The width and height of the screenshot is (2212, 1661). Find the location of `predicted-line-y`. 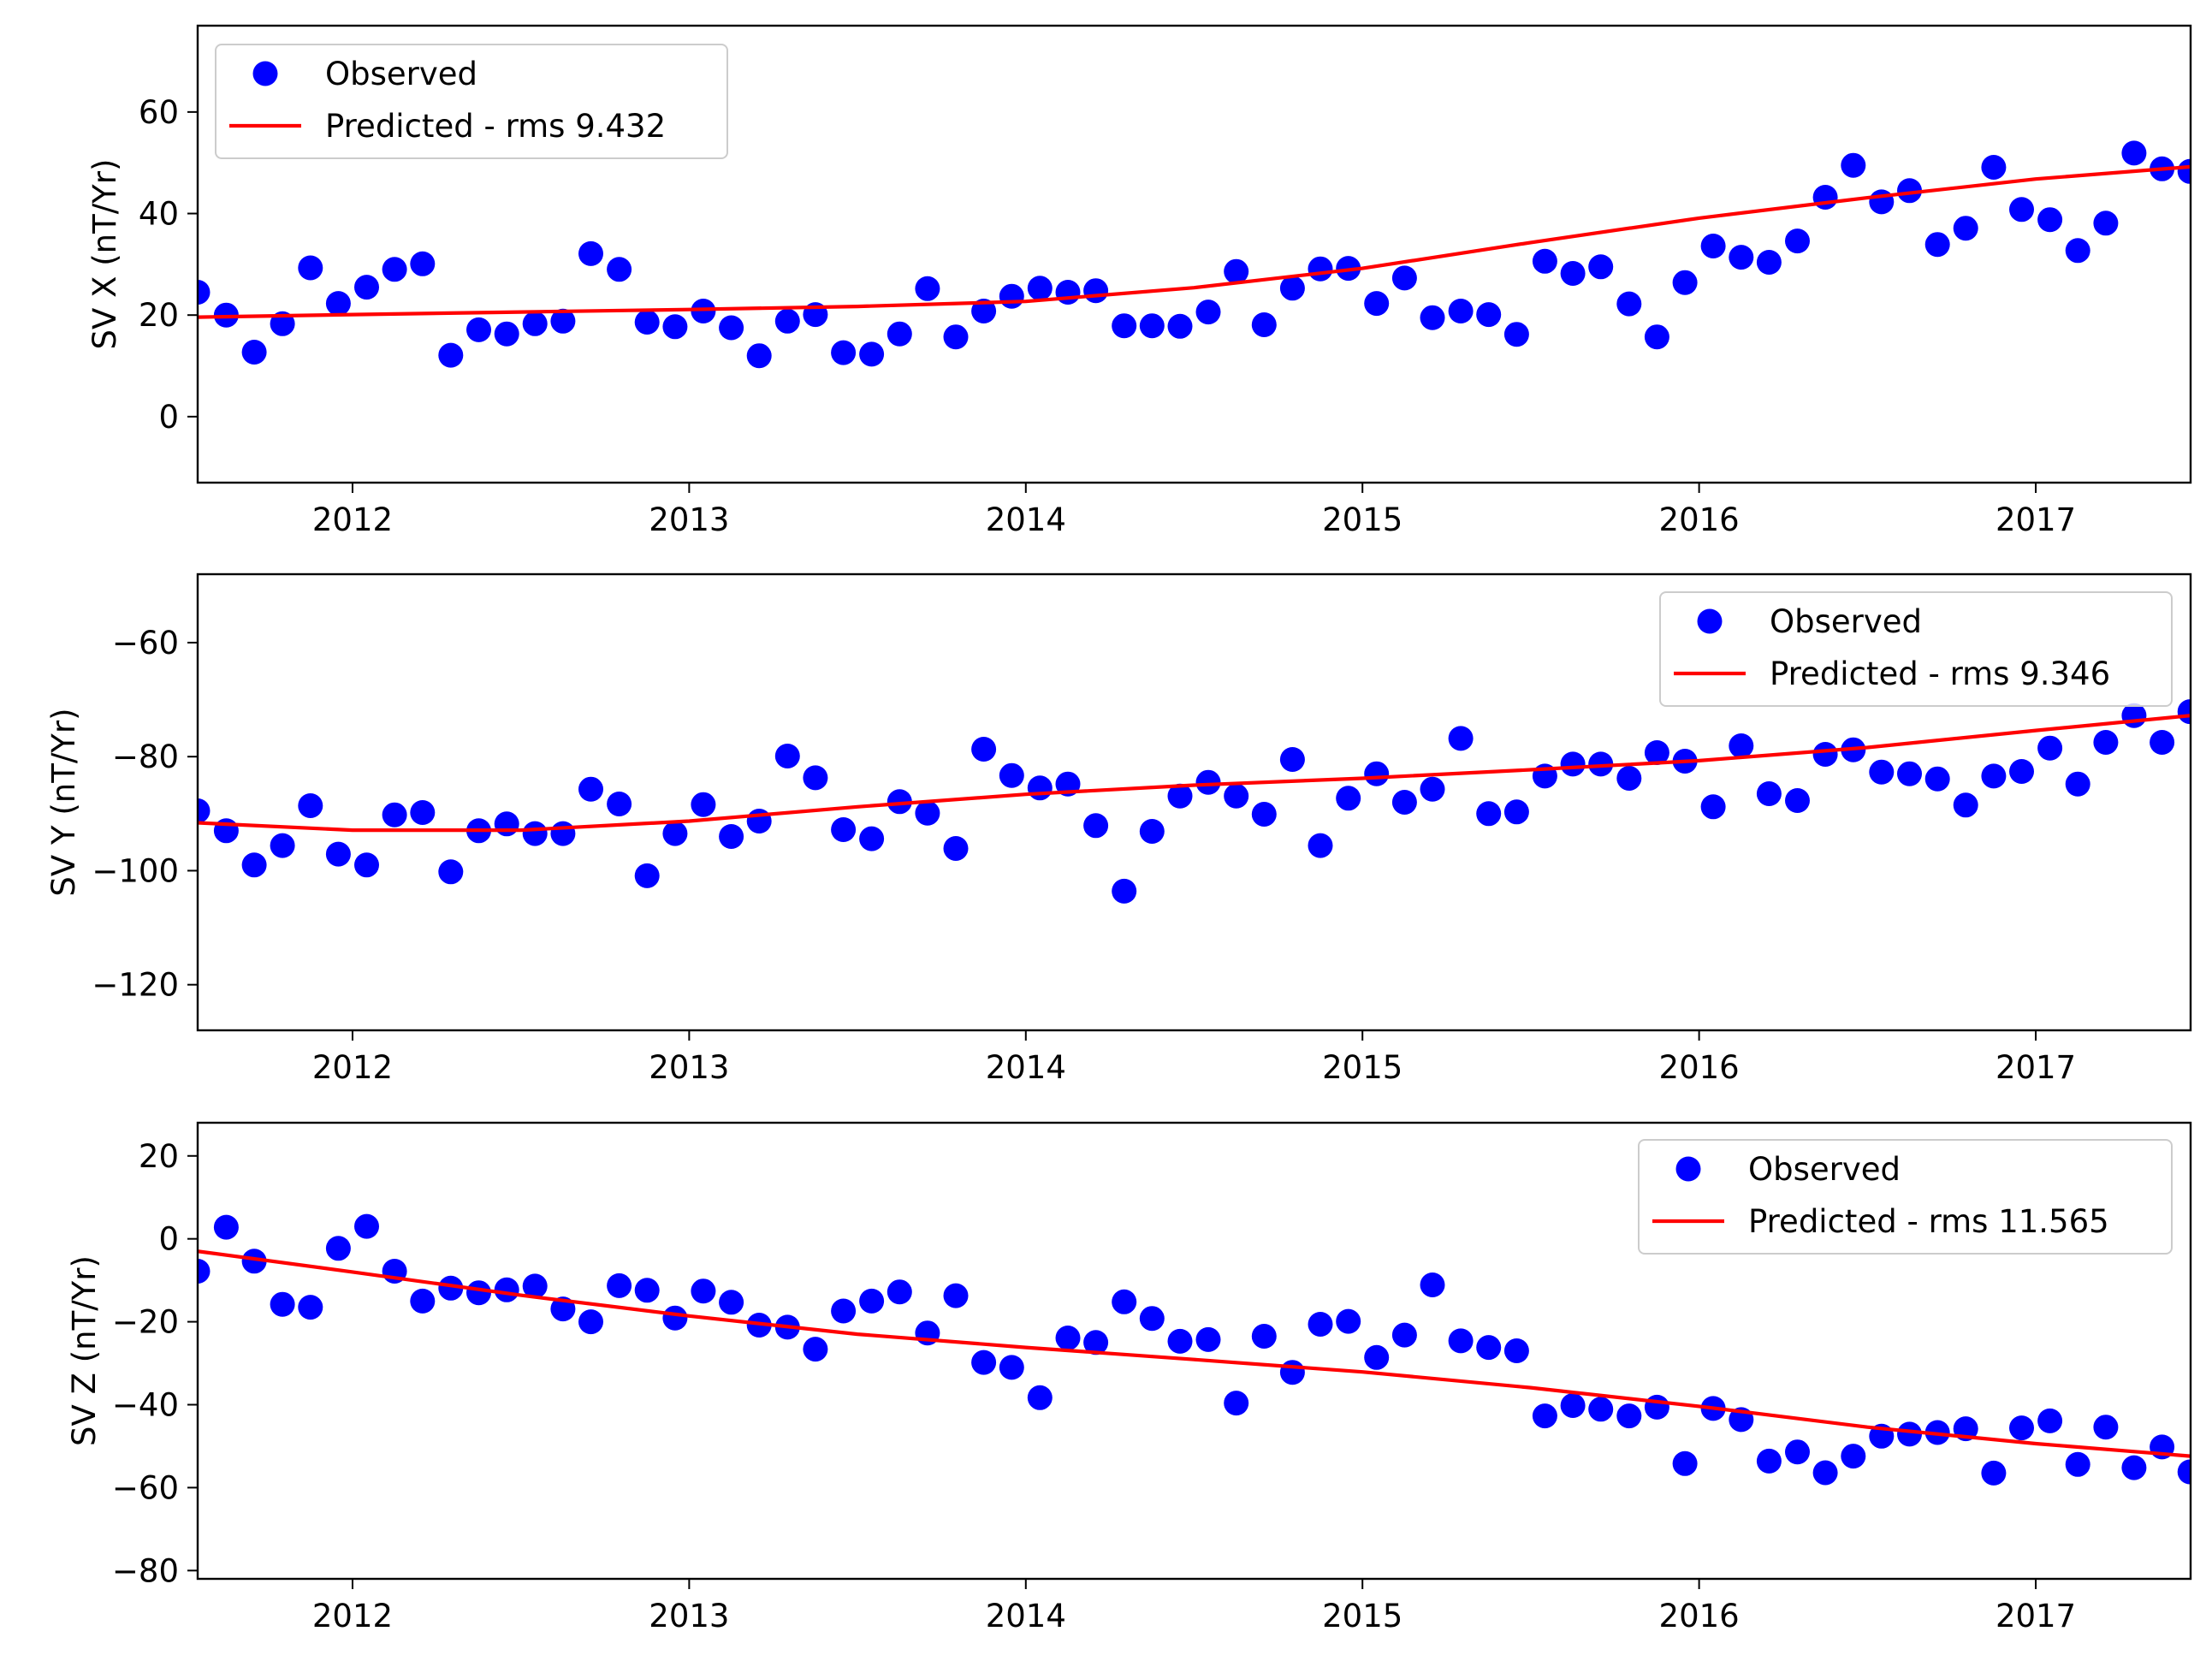

predicted-line-y is located at coordinates (1194, 773).